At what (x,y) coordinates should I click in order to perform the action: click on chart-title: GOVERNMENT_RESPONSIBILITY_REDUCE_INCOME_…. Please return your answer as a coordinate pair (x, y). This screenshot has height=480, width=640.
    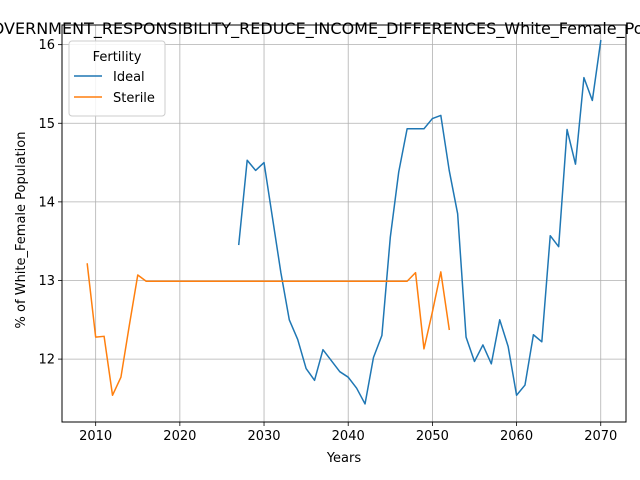
    Looking at the image, I should click on (320, 29).